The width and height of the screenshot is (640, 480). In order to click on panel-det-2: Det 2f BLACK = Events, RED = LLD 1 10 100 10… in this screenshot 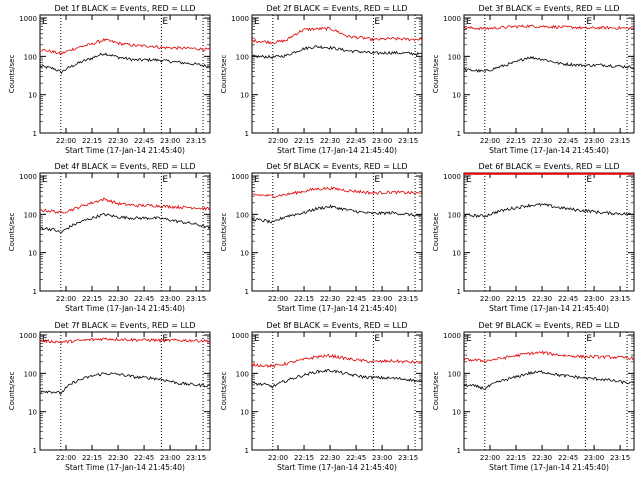, I will do `click(321, 79)`.